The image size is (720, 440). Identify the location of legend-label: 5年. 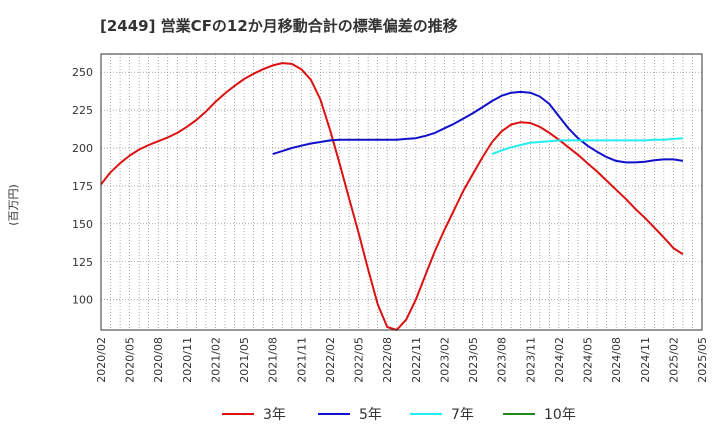
(370, 415).